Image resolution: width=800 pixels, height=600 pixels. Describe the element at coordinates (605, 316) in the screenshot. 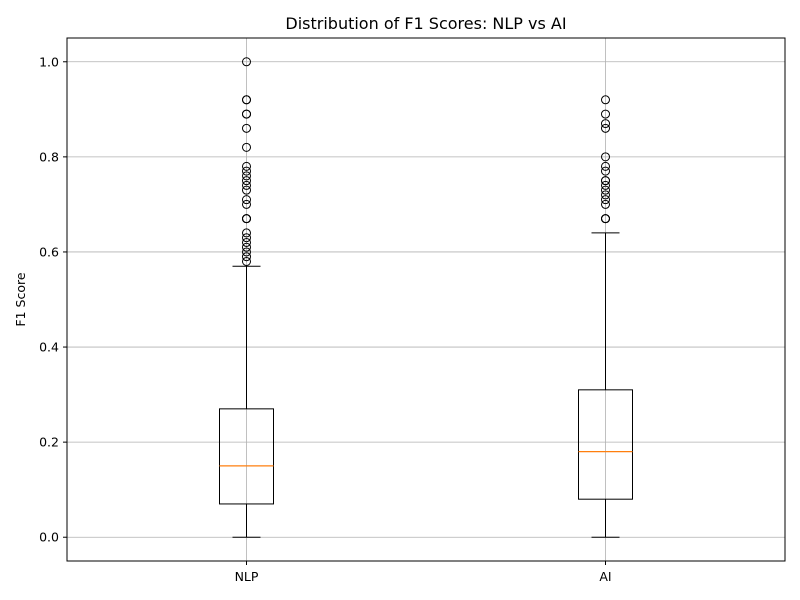

I see `box-ai` at that location.